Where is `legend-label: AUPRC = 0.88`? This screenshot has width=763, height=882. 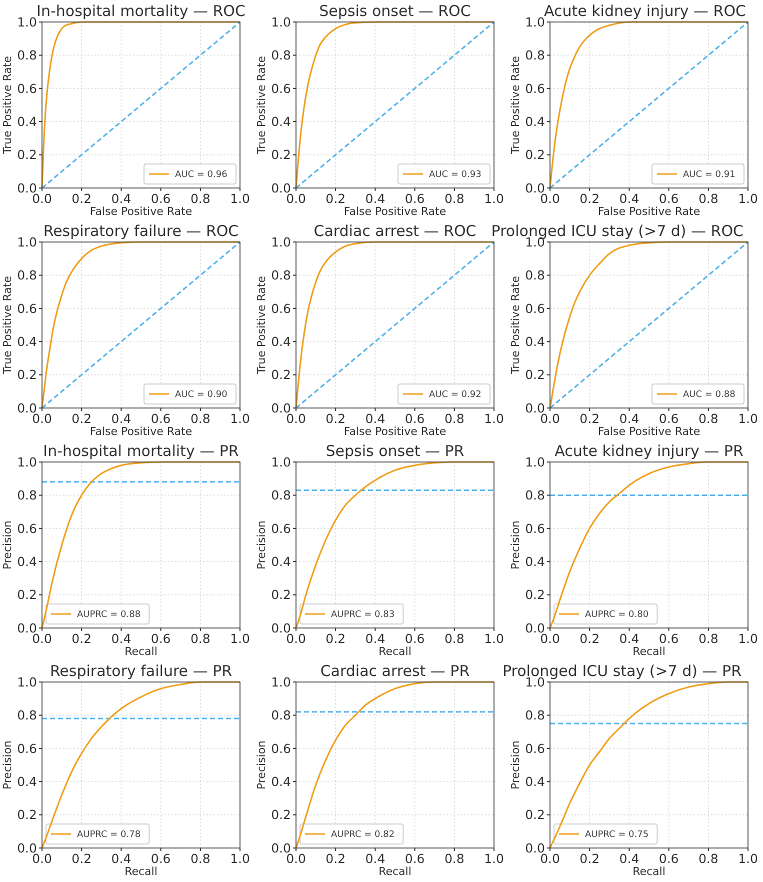
legend-label: AUPRC = 0.88 is located at coordinates (109, 615).